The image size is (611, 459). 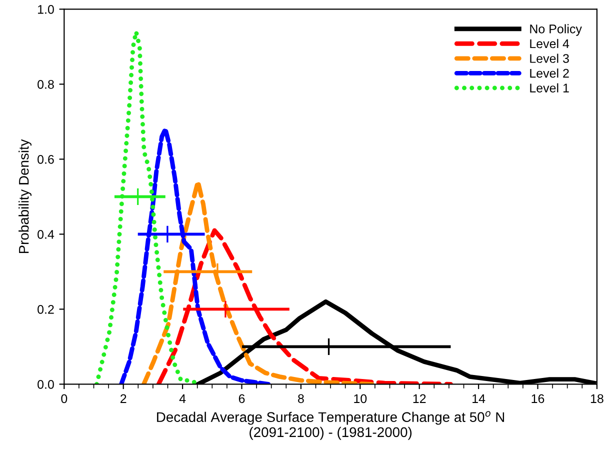 What do you see at coordinates (195, 255) in the screenshot?
I see `line-series` at bounding box center [195, 255].